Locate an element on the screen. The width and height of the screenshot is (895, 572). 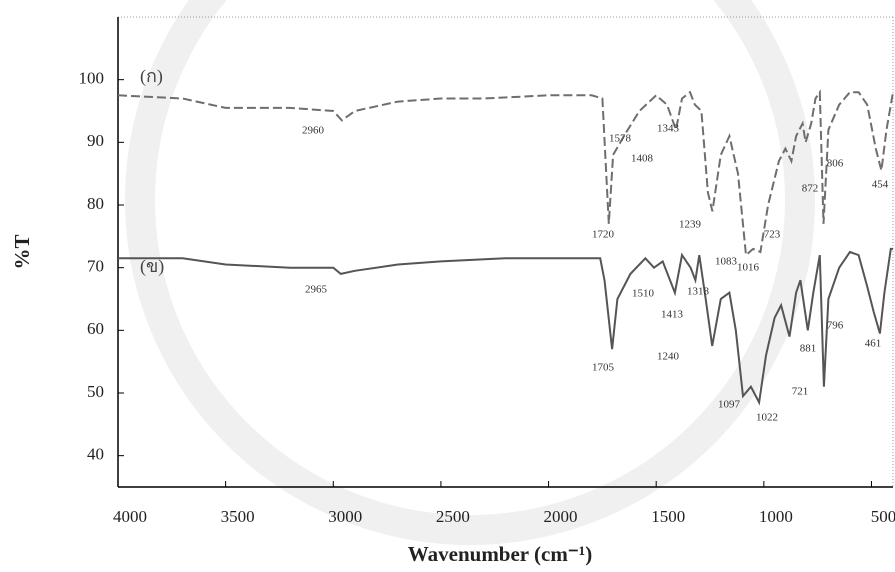
peak-annotation: 1318 is located at coordinates (698, 292).